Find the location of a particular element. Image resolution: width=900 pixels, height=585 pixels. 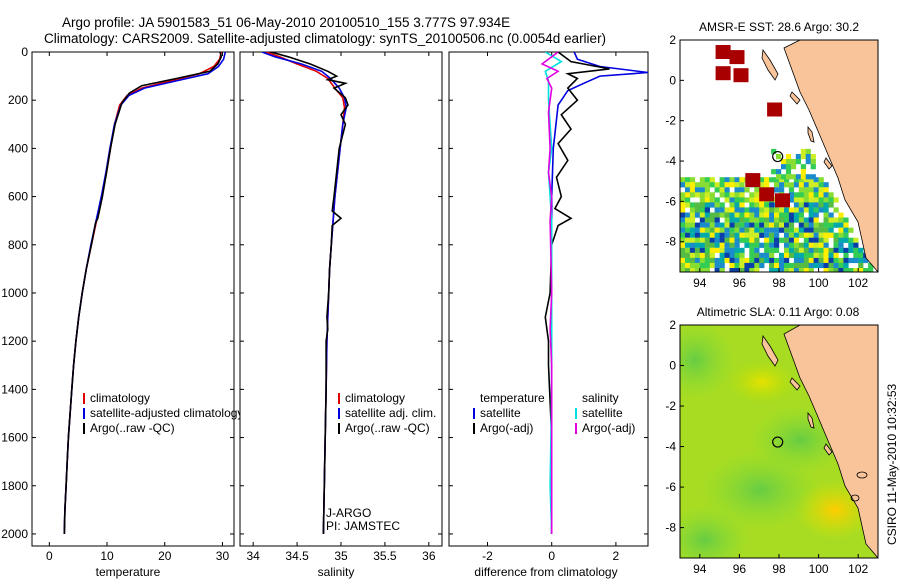

y-tick-label: 1000 is located at coordinates (14, 293).